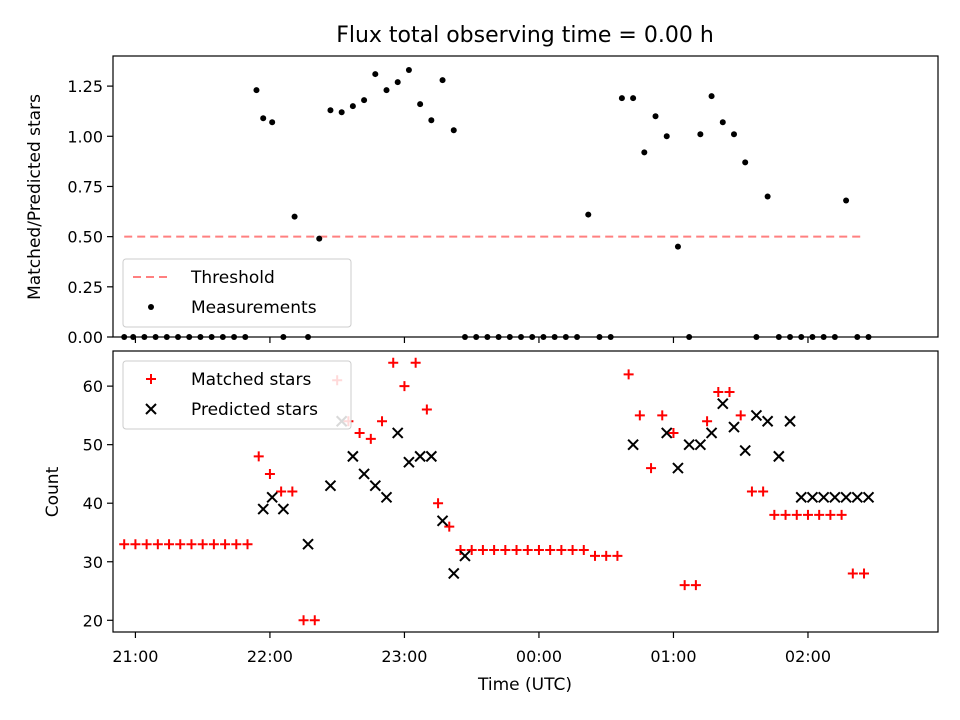 The width and height of the screenshot is (960, 720). Describe the element at coordinates (85, 287) in the screenshot. I see `ratio-ytick-label: 0.25` at that location.